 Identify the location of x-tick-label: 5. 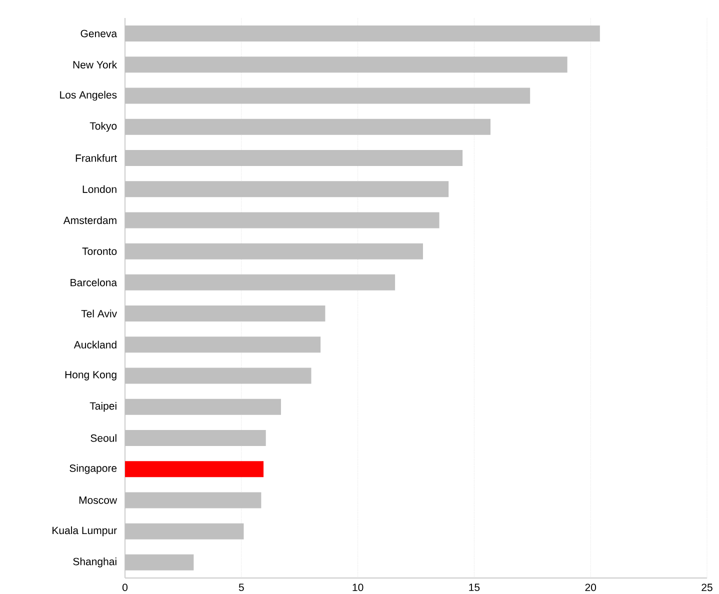
(241, 588).